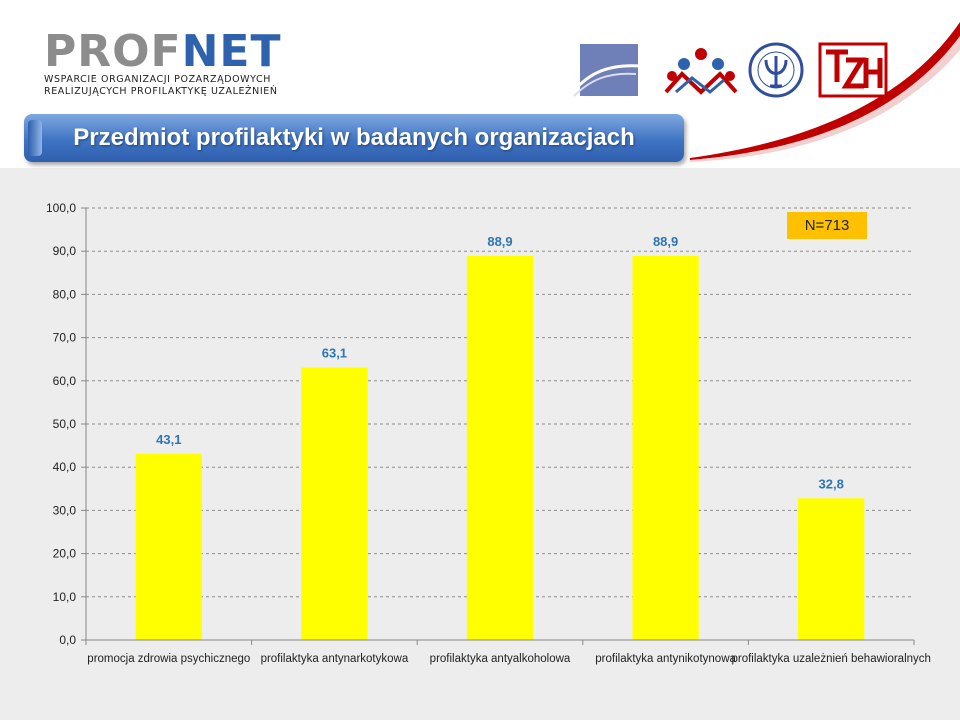 The height and width of the screenshot is (720, 960). What do you see at coordinates (827, 225) in the screenshot?
I see `sample-size-badge: N=713` at bounding box center [827, 225].